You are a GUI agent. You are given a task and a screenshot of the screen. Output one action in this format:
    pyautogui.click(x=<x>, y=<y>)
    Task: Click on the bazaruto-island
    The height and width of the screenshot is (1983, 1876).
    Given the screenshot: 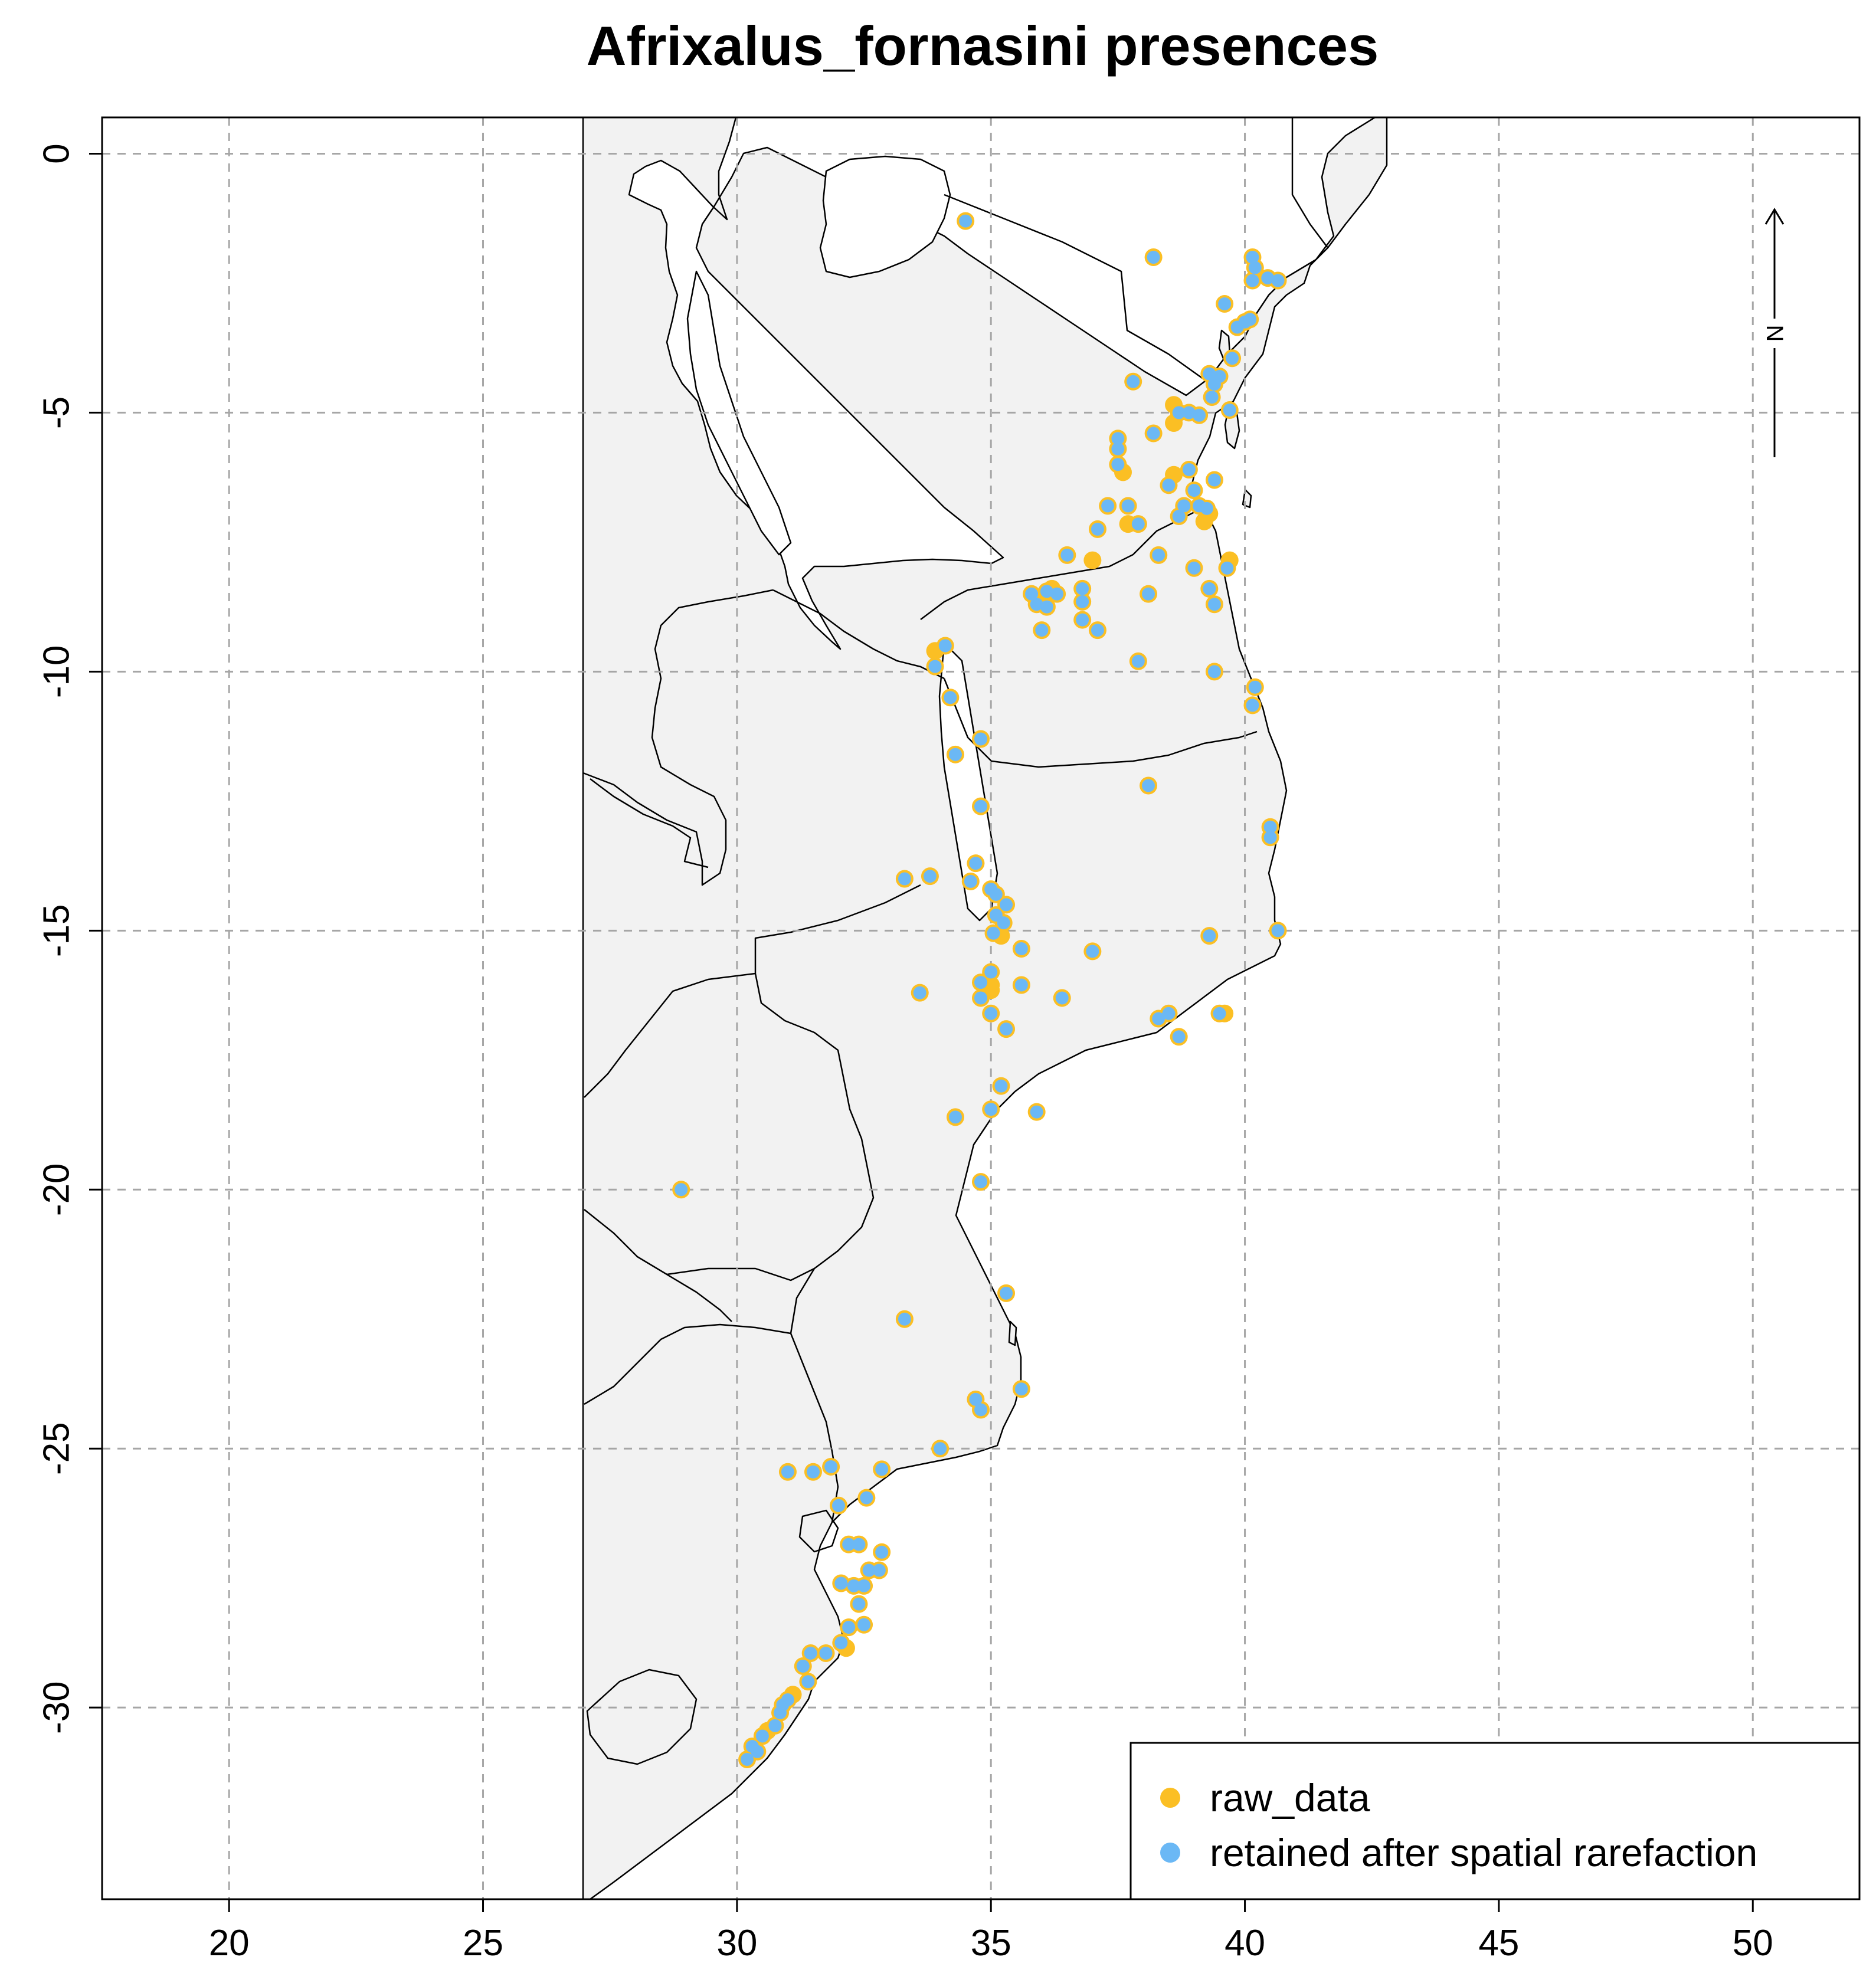 What is the action you would take?
    pyautogui.click(x=1012, y=1333)
    